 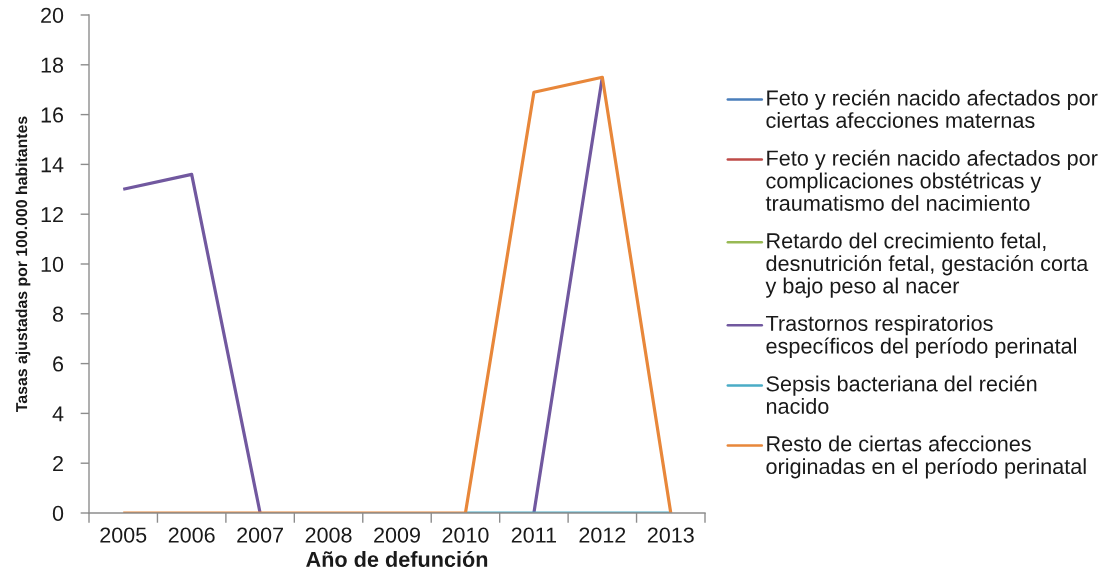 I want to click on x-tick-label: 2009, so click(x=397, y=535).